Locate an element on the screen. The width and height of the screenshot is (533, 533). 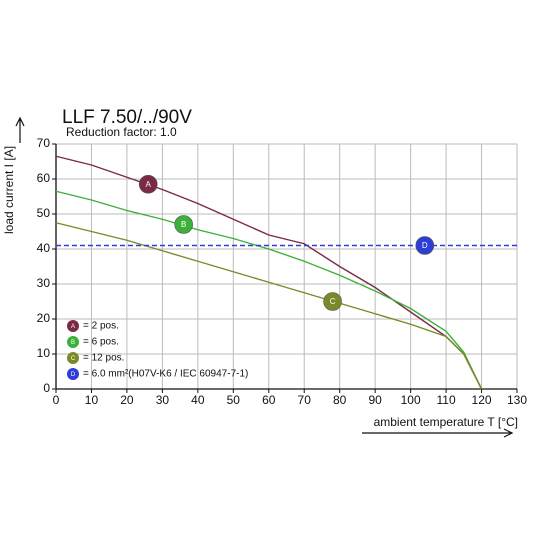
y-tick-label: 30 is located at coordinates (44, 283).